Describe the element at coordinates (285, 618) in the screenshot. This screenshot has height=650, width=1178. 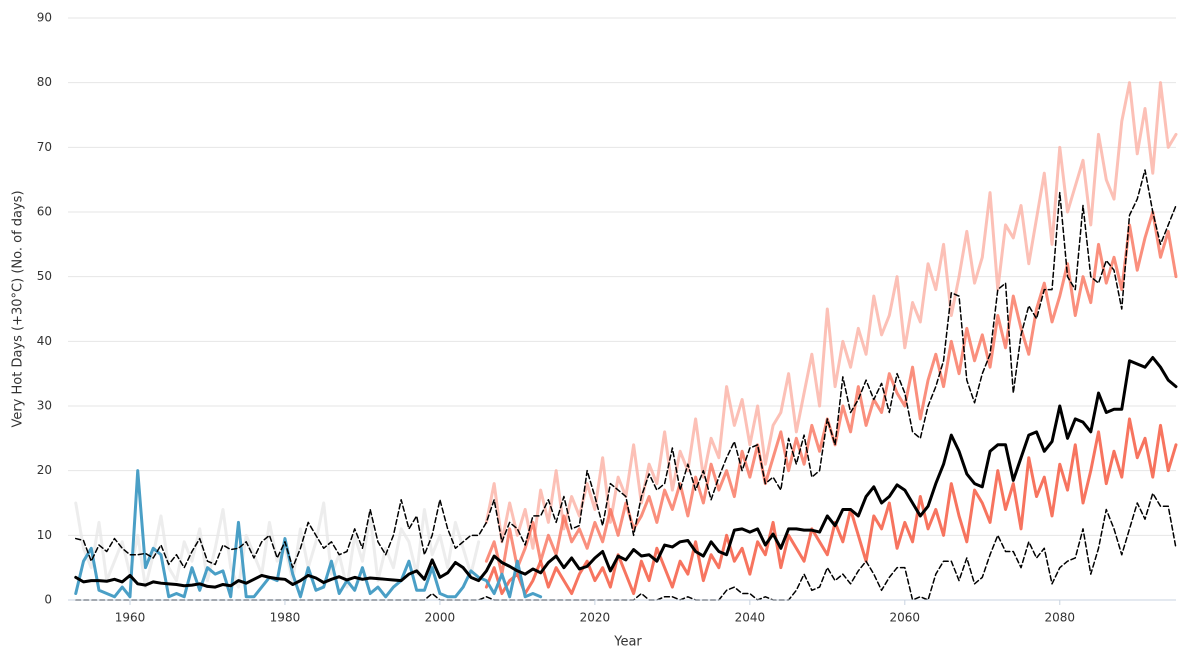
I see `x-tick-label: 1980` at that location.